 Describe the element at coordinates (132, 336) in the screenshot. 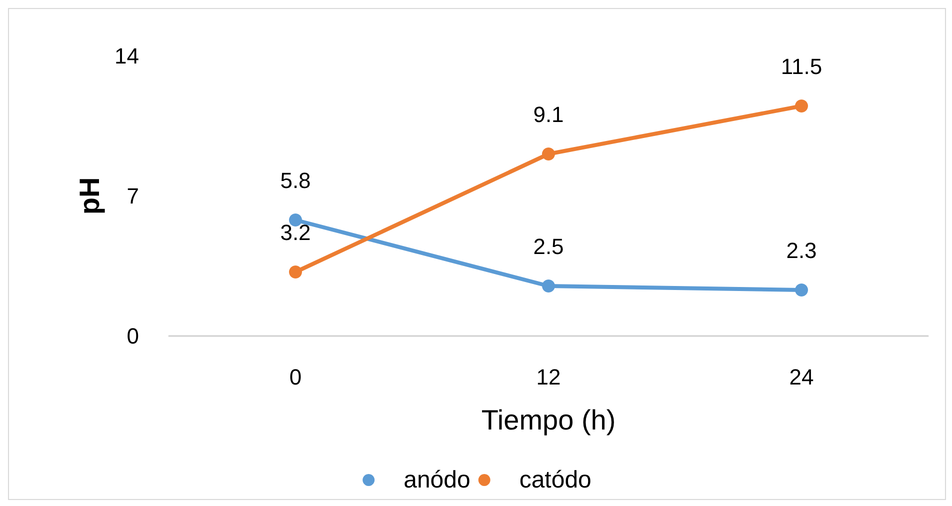

I see `y-tick-label: 0` at that location.